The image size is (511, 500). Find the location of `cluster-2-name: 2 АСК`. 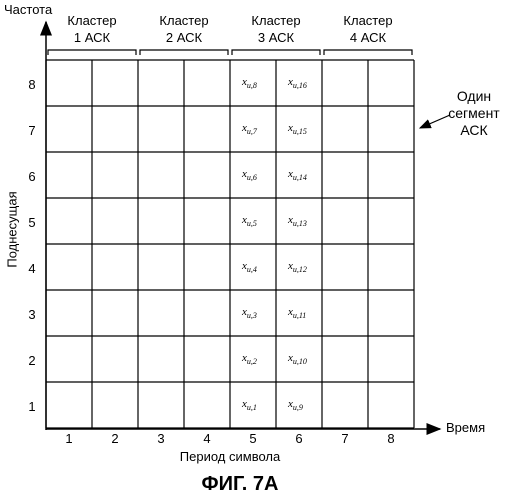

cluster-2-name: 2 АСК is located at coordinates (184, 37).